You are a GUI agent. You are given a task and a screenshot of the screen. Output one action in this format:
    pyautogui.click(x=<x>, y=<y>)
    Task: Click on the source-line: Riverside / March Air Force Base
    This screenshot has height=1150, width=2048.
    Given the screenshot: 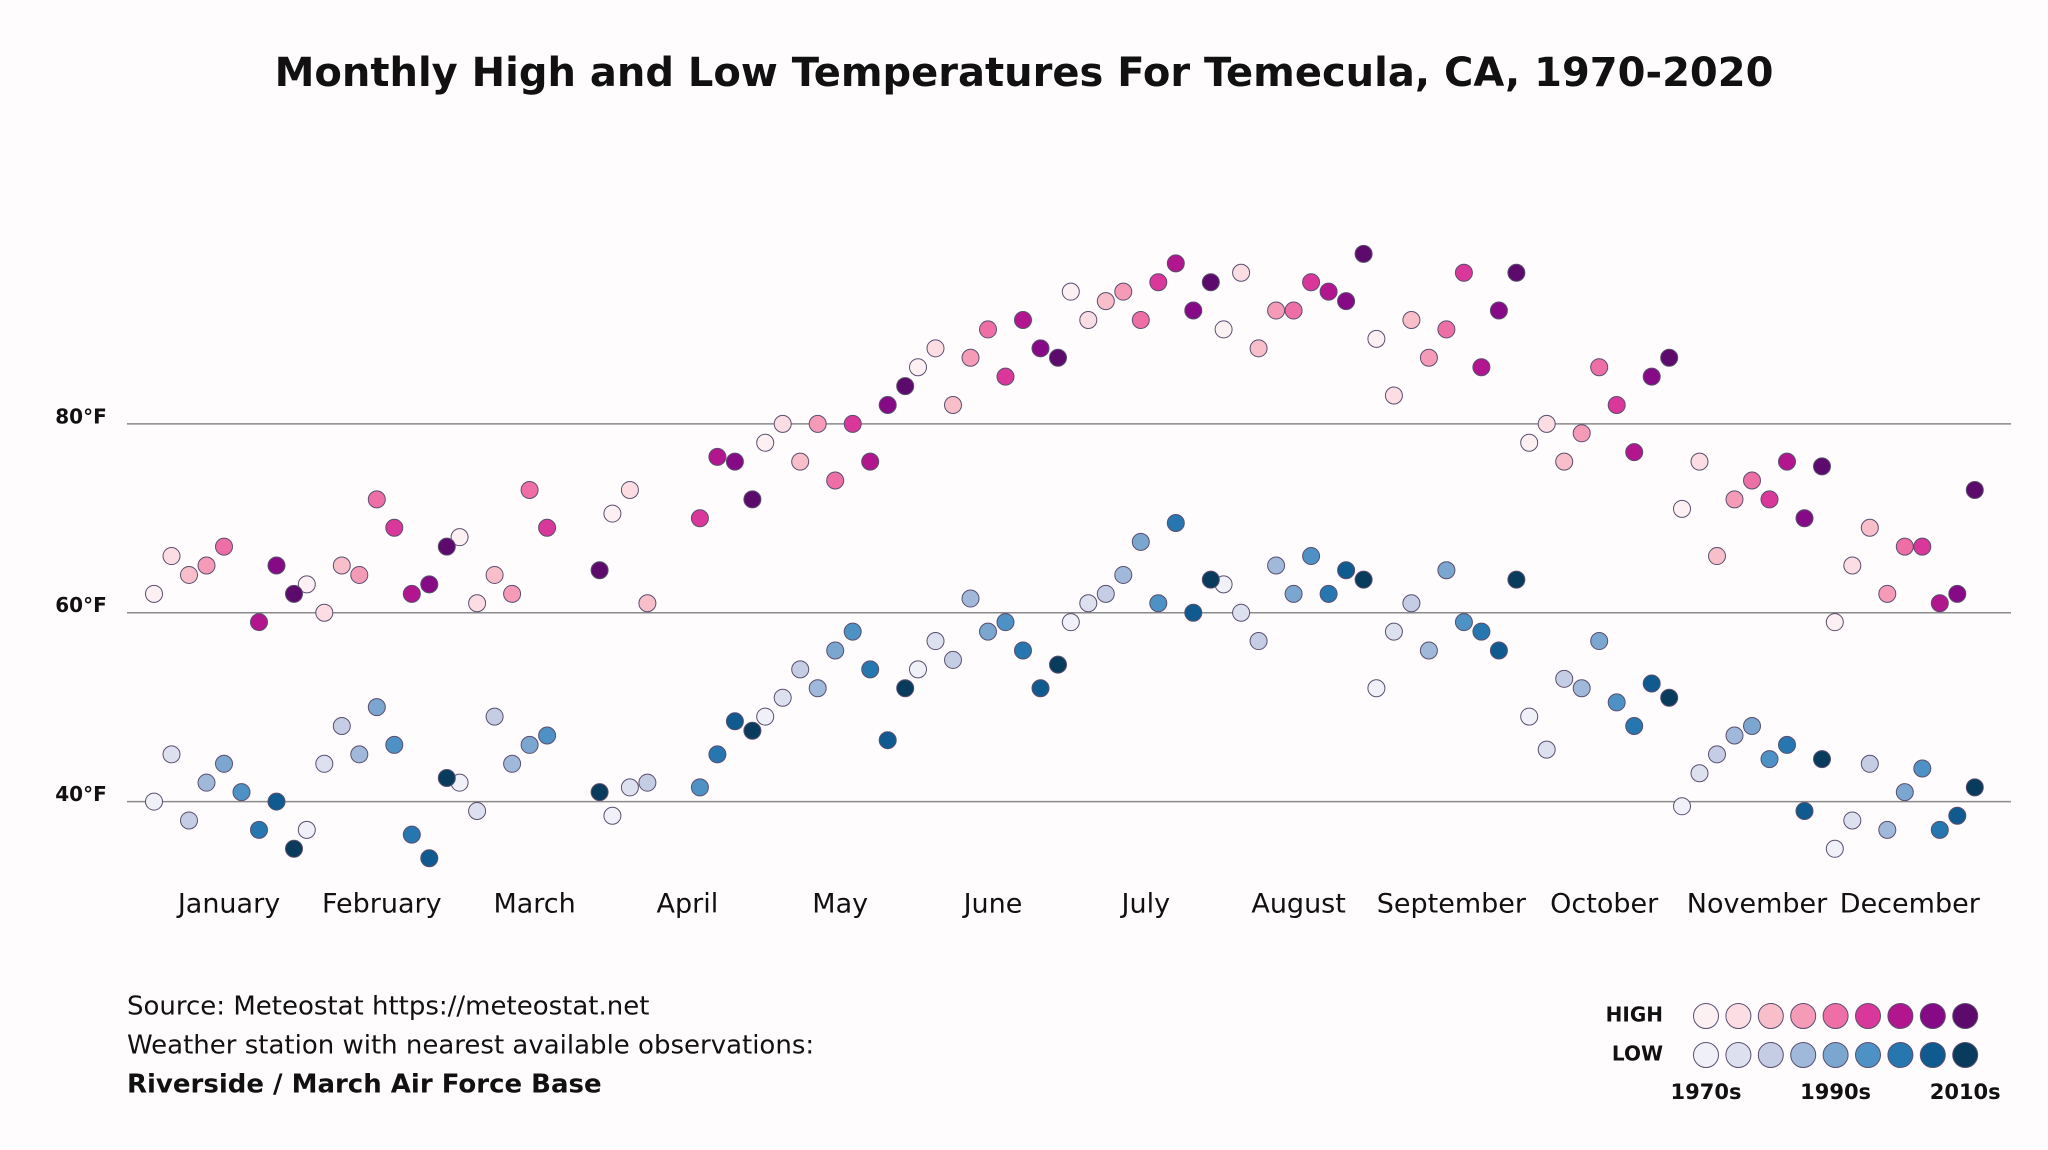 What is the action you would take?
    pyautogui.click(x=364, y=1085)
    